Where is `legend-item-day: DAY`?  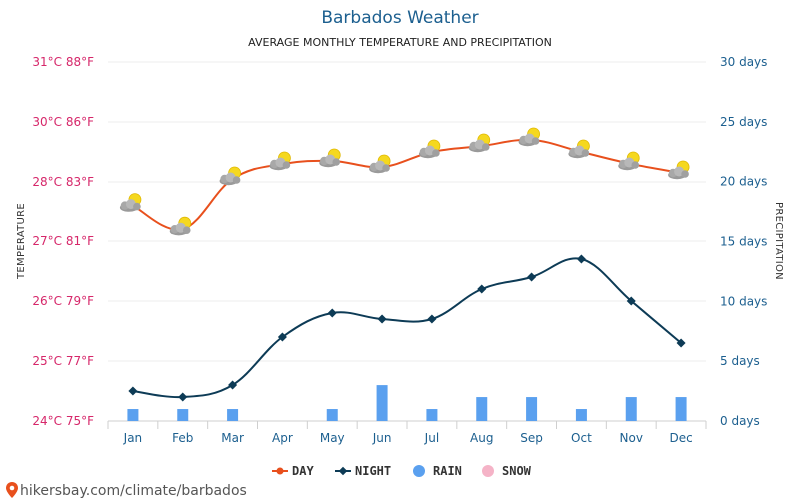 legend-item-day: DAY is located at coordinates (293, 471).